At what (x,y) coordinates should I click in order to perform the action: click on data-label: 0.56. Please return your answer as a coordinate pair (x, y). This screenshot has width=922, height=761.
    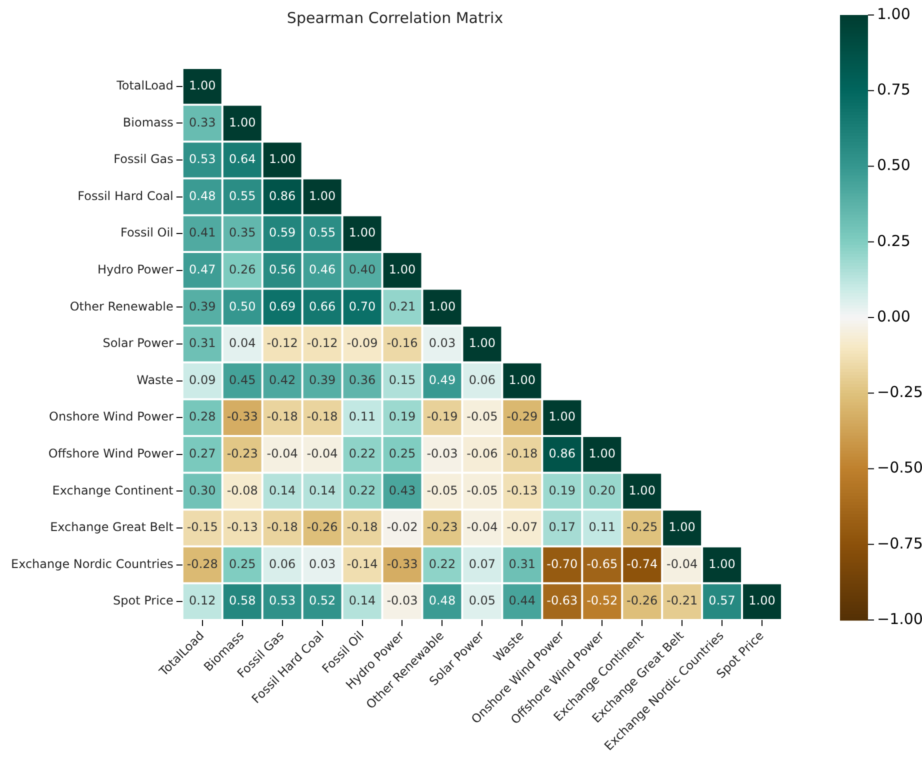
    Looking at the image, I should click on (282, 269).